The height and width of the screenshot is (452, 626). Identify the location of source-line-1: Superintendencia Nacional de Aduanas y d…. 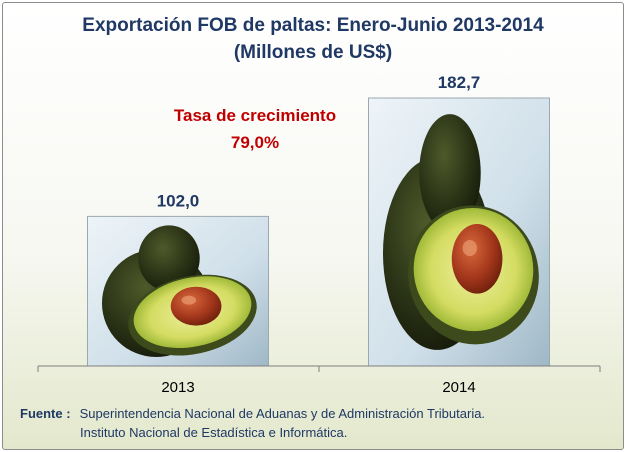
(282, 413).